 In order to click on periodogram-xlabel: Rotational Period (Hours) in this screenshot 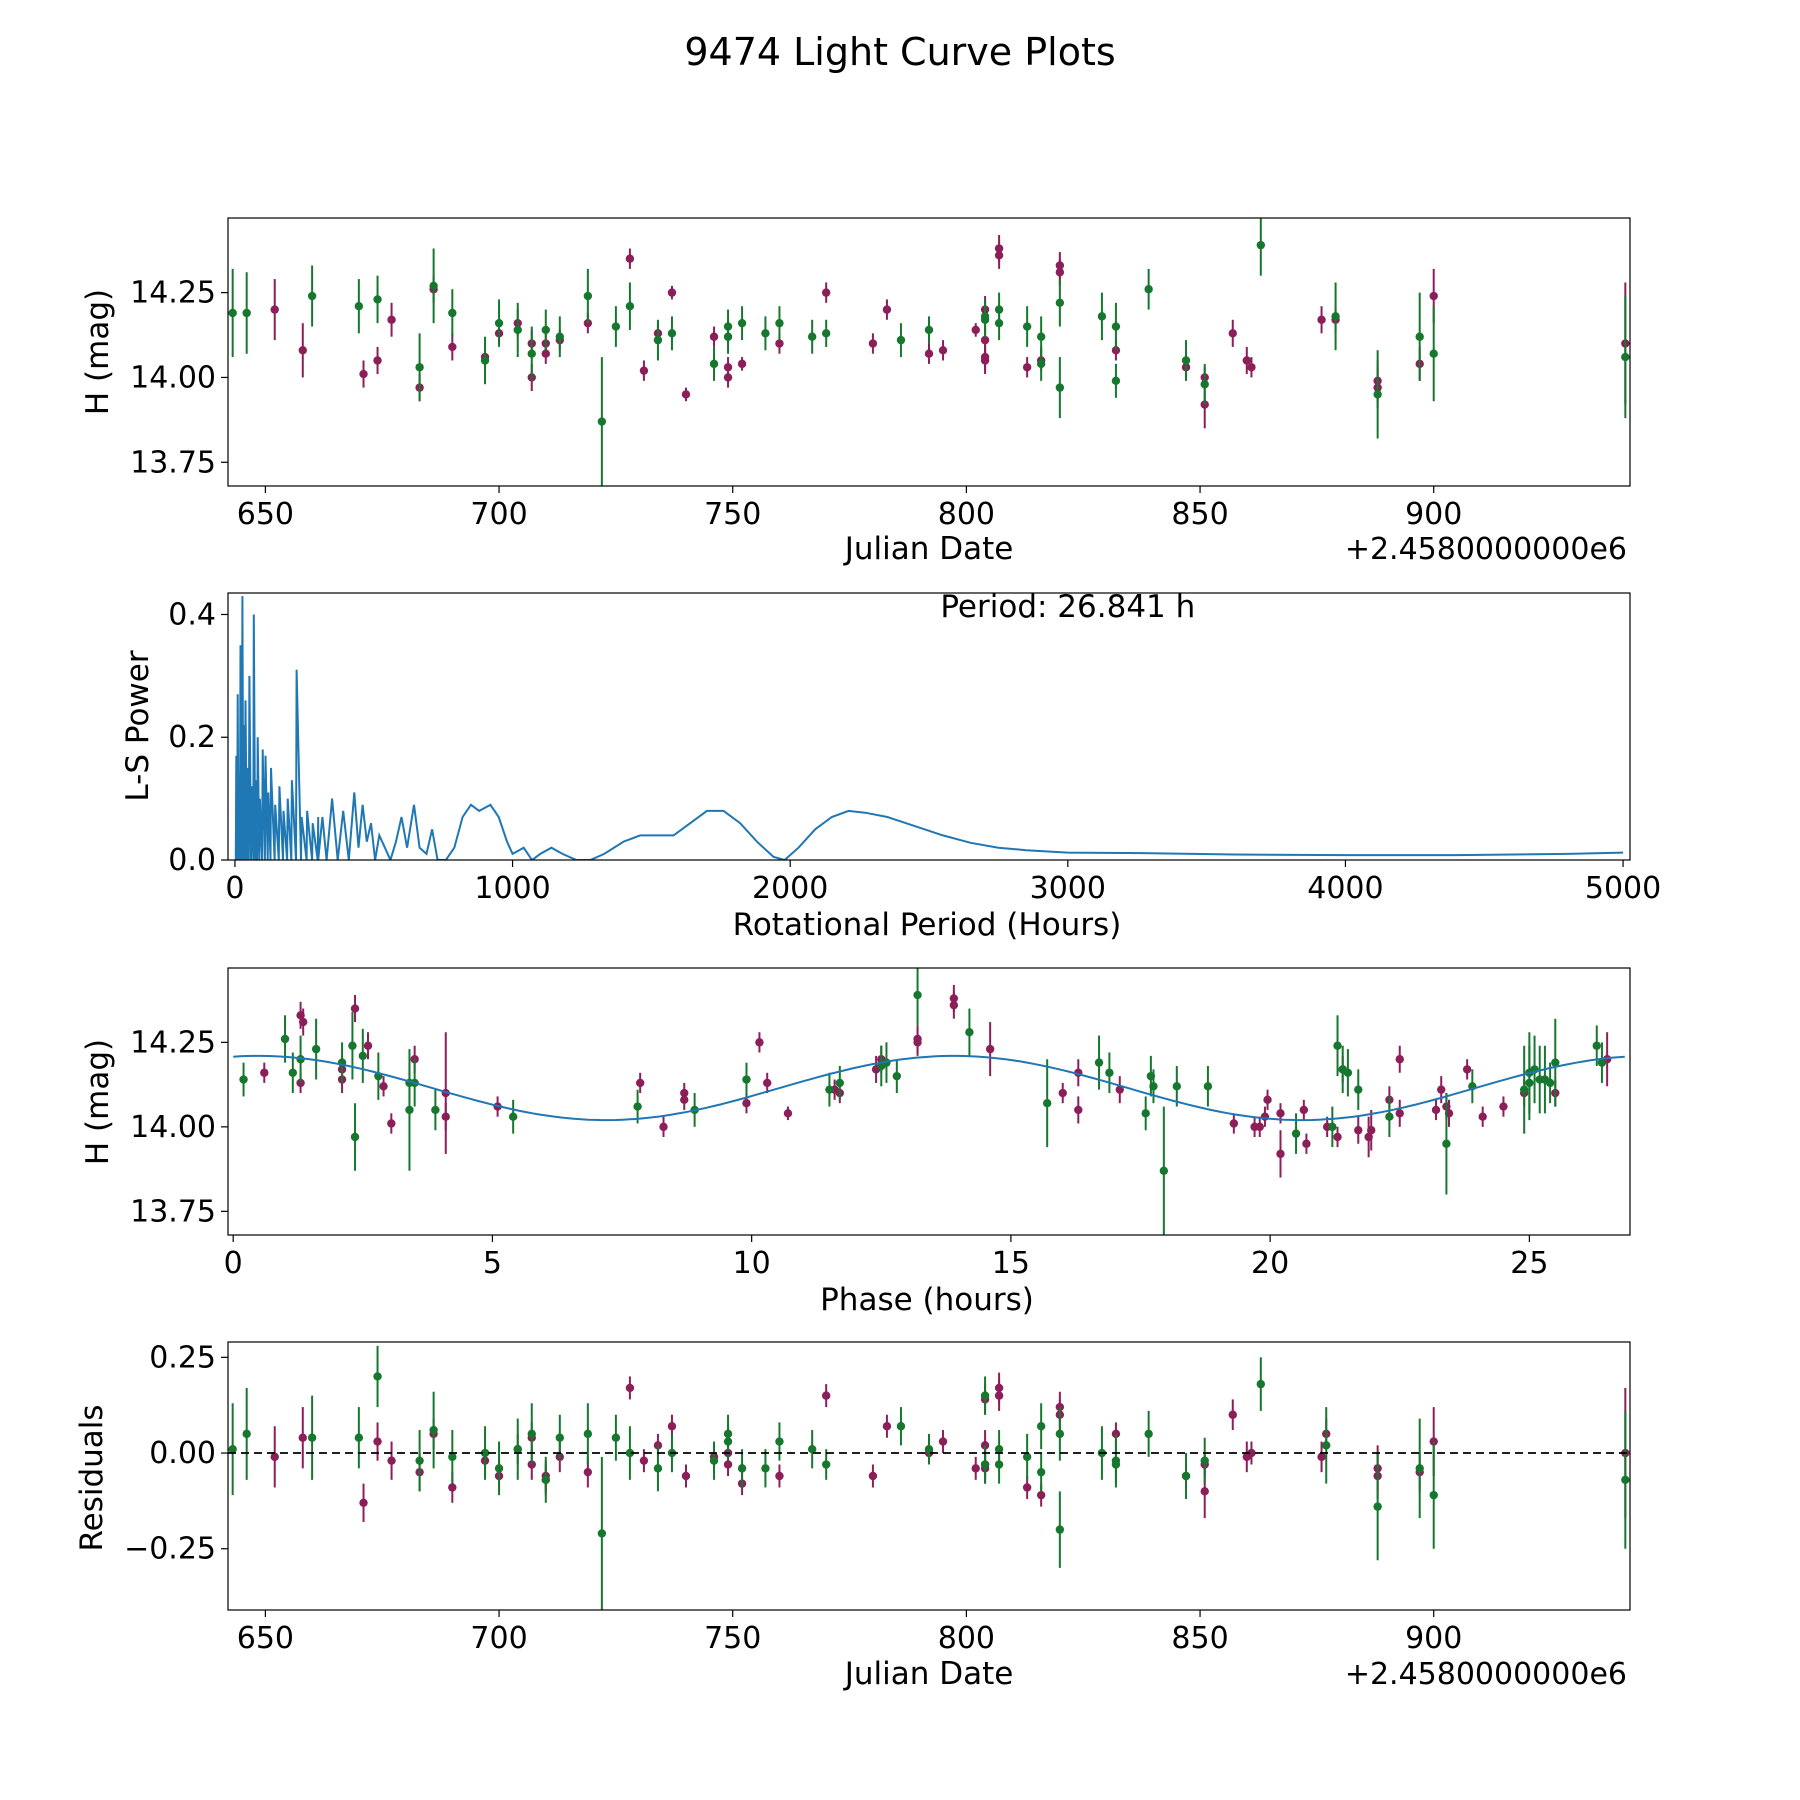, I will do `click(927, 925)`.